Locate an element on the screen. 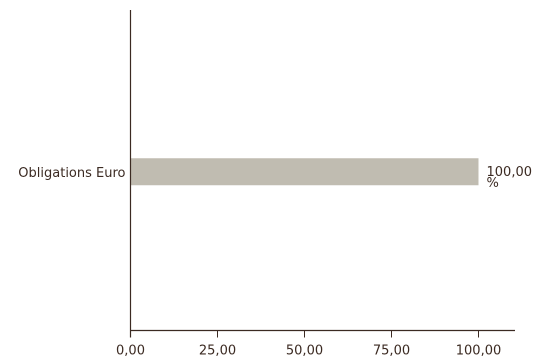 This screenshot has height=363, width=533. x-tick-label: 0,00 is located at coordinates (130, 351).